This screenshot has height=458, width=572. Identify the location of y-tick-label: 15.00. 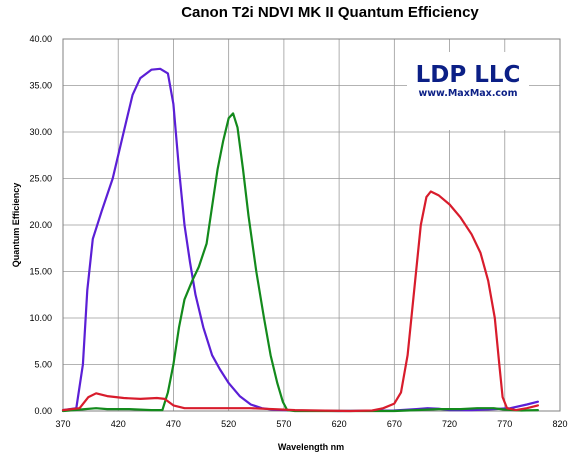
(40, 272).